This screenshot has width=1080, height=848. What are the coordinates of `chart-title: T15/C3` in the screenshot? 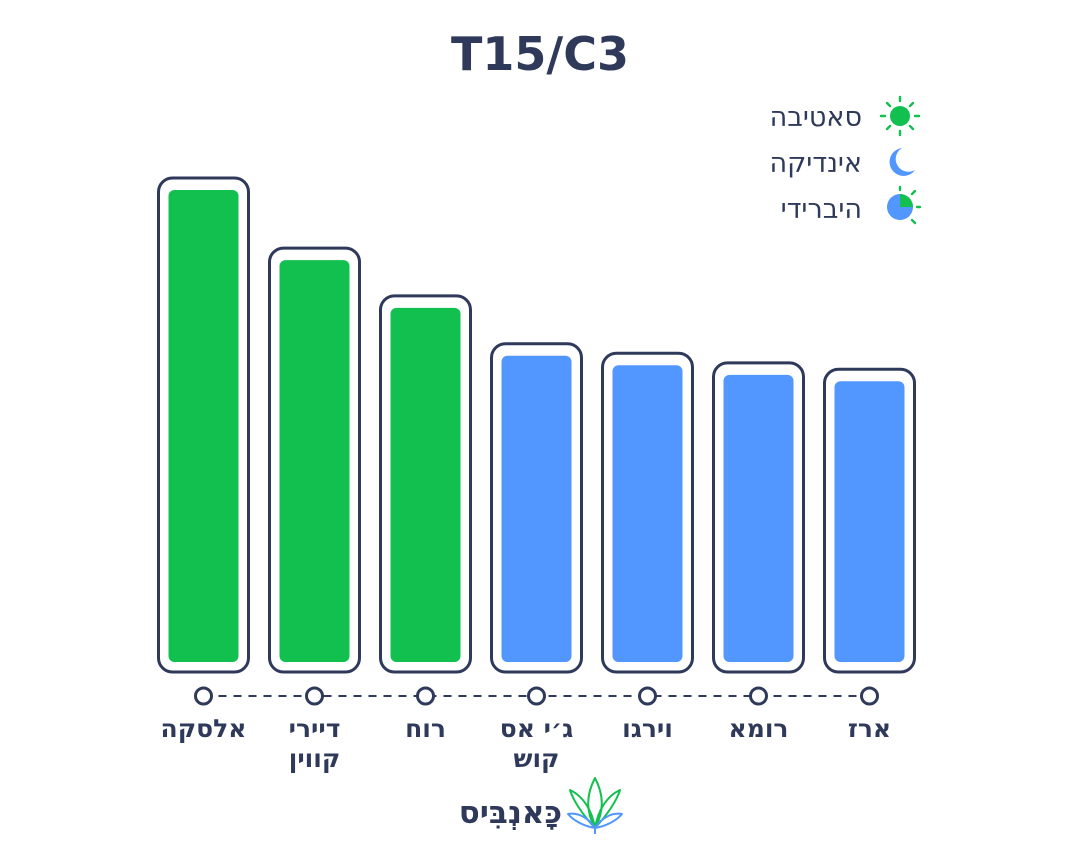 It's located at (540, 54).